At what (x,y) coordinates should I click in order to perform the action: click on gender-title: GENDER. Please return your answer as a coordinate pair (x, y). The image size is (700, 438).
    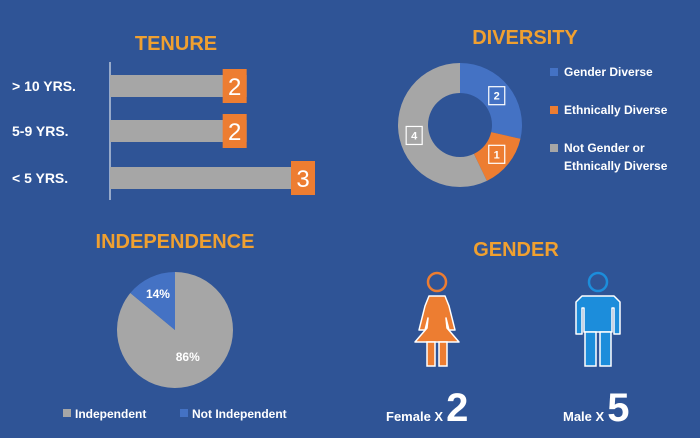
    Looking at the image, I should click on (516, 250).